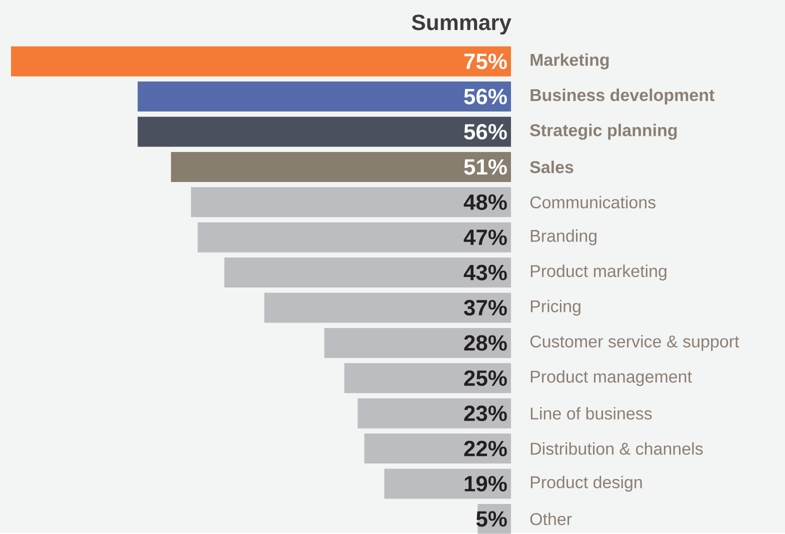 Image resolution: width=785 pixels, height=534 pixels. I want to click on data-label: 75%, so click(485, 62).